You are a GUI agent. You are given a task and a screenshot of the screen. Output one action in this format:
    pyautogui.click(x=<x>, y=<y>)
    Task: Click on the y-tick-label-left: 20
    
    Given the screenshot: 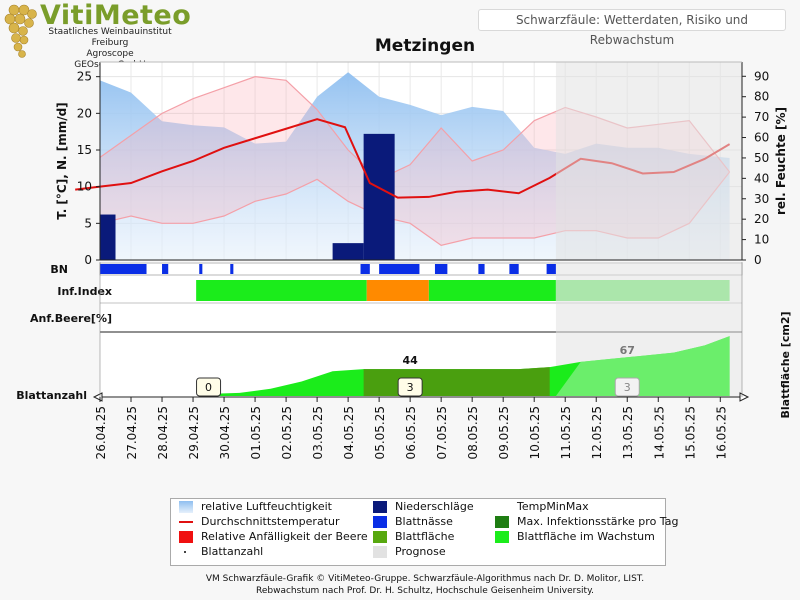 What is the action you would take?
    pyautogui.click(x=84, y=113)
    